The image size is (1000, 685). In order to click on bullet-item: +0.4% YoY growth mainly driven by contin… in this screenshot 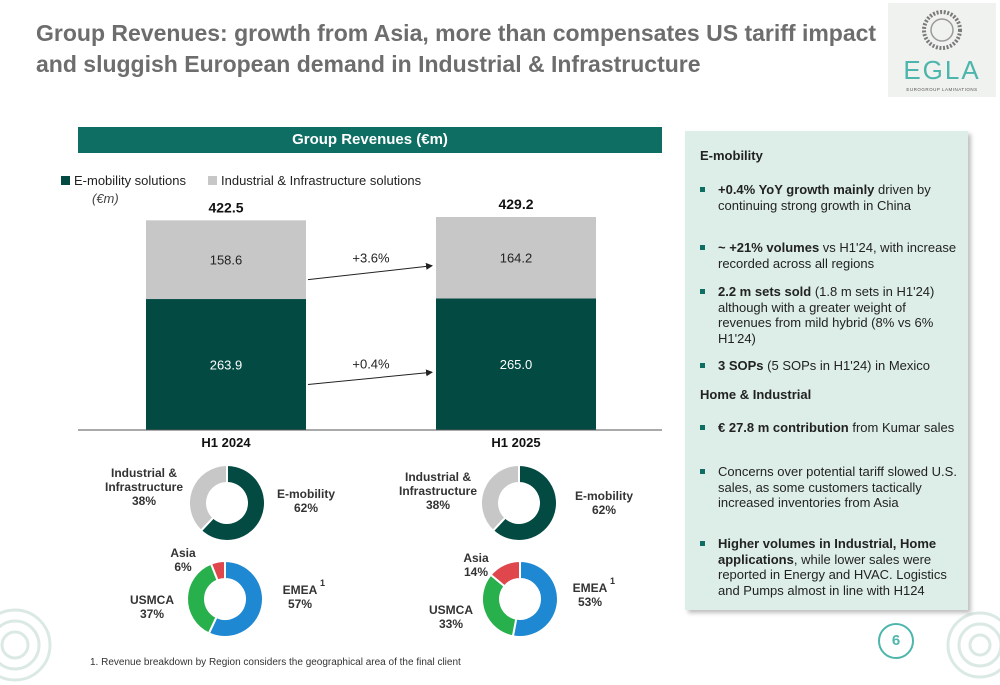, I will do `click(829, 197)`.